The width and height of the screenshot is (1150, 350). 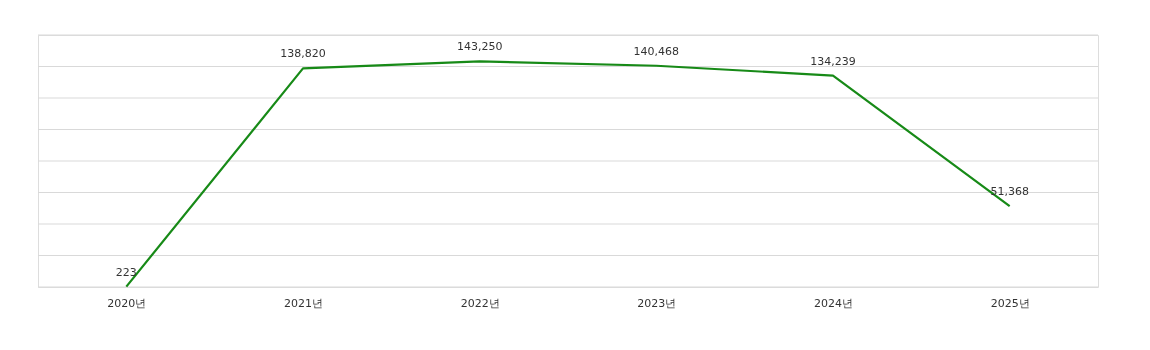 I want to click on data-label: 138,820, so click(x=303, y=54).